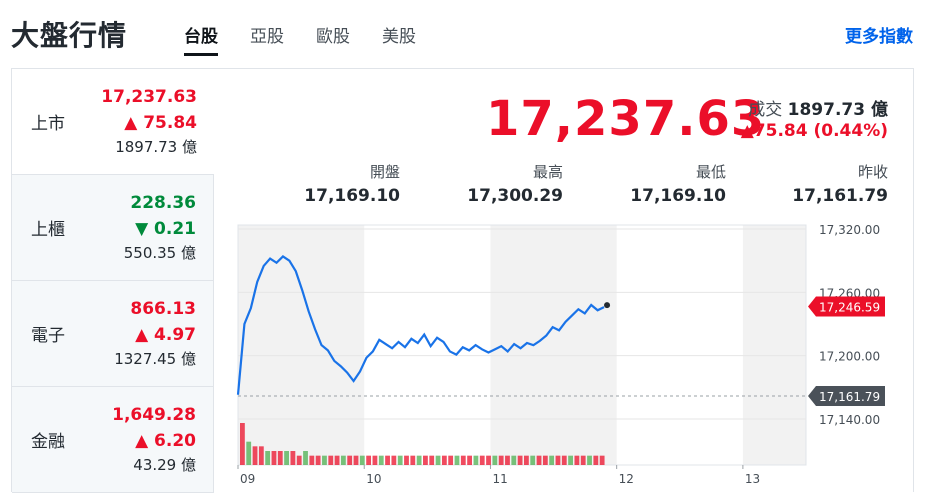 The height and width of the screenshot is (493, 925). Describe the element at coordinates (646, 183) in the screenshot. I see `stat-low: 最低 17,169.10` at that location.